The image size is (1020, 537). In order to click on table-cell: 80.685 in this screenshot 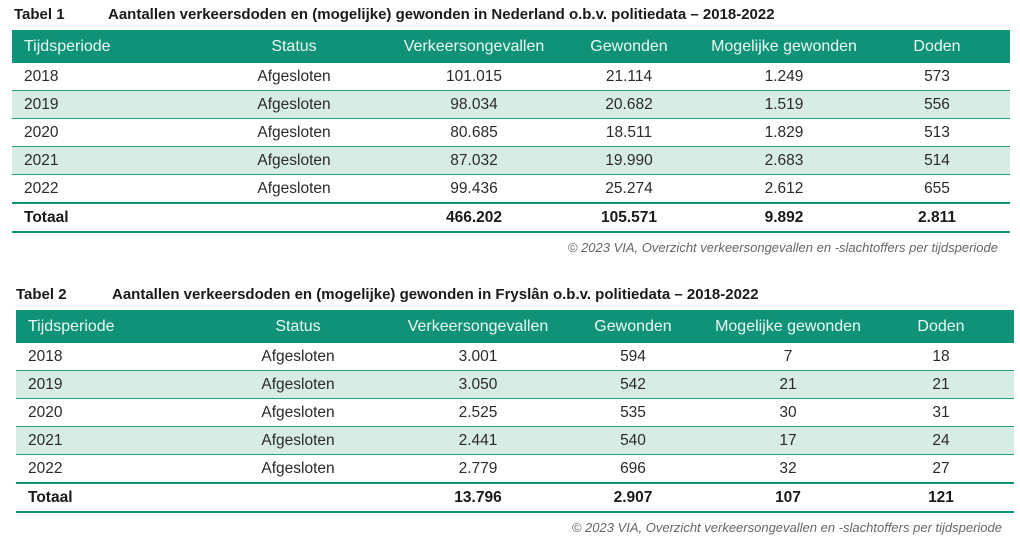, I will do `click(474, 132)`.